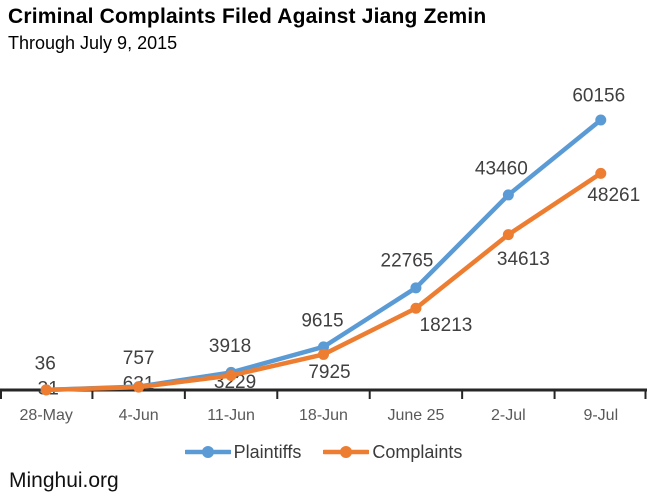  I want to click on source-attribution: Minghui.org, so click(64, 480).